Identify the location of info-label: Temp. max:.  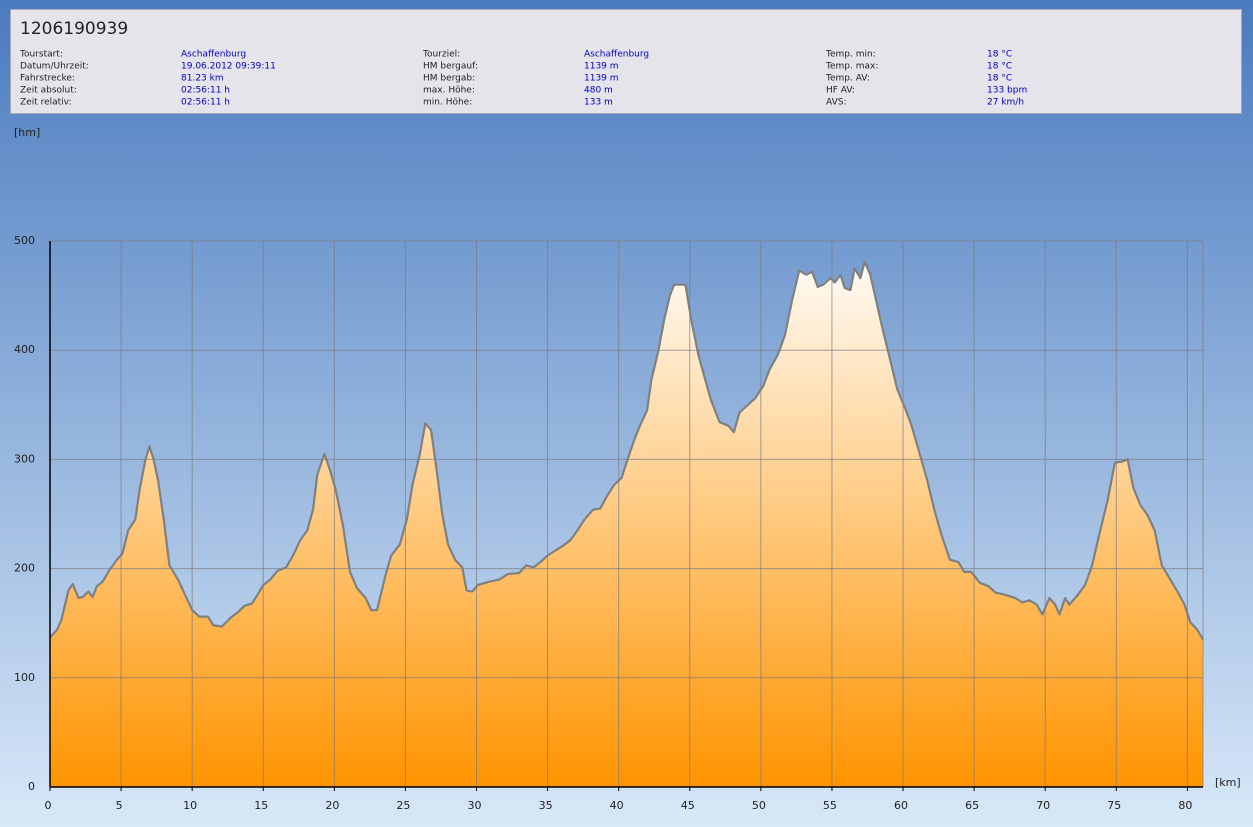
(851, 67).